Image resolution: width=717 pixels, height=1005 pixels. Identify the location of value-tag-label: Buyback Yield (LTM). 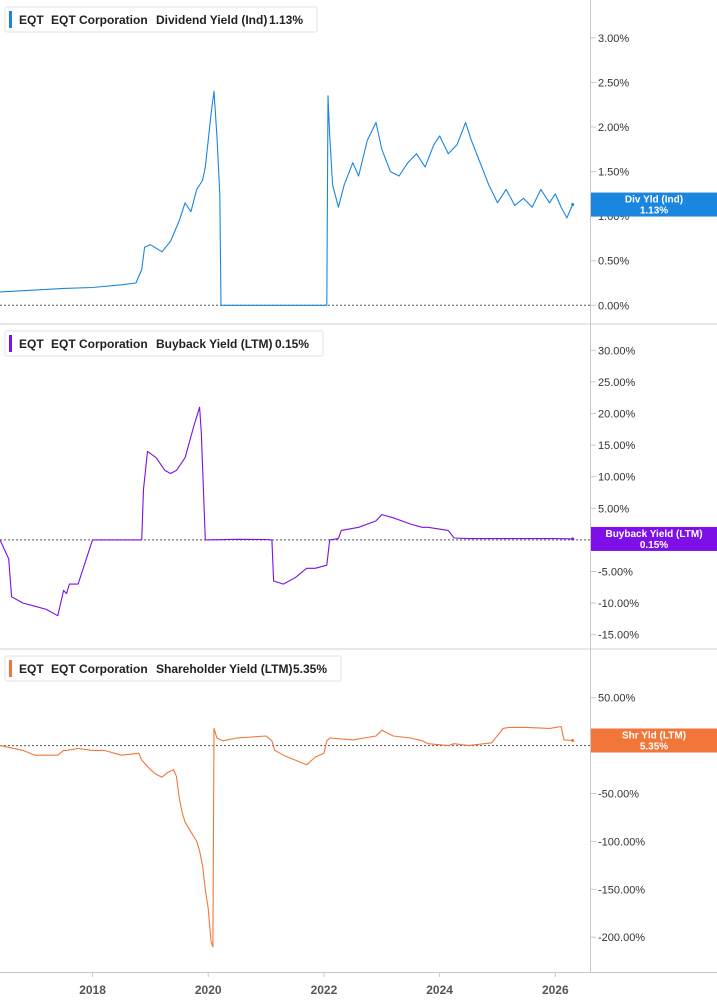
(653, 534).